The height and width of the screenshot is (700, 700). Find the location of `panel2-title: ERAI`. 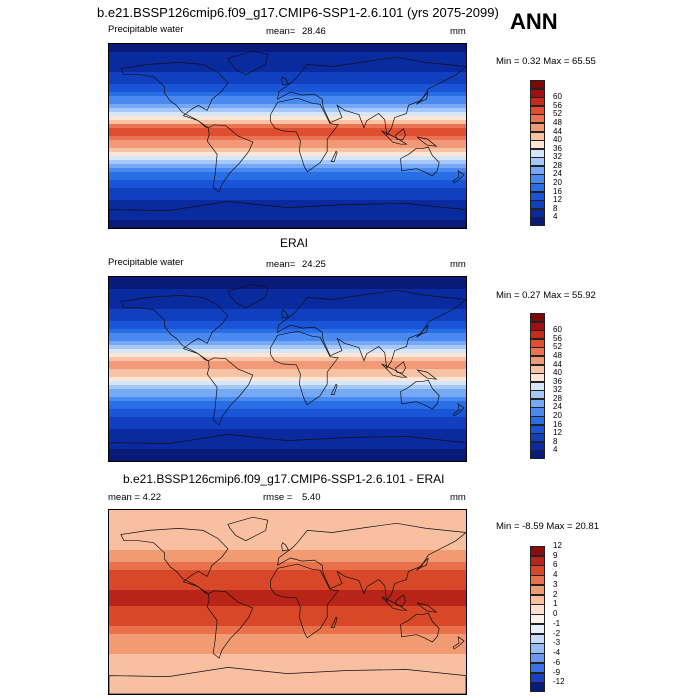

panel2-title: ERAI is located at coordinates (294, 243).